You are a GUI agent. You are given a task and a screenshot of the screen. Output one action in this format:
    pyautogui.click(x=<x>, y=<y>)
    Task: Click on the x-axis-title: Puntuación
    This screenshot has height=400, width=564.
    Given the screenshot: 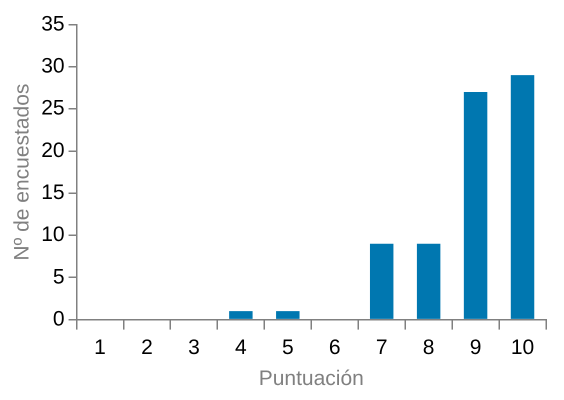 What is the action you would take?
    pyautogui.click(x=311, y=378)
    